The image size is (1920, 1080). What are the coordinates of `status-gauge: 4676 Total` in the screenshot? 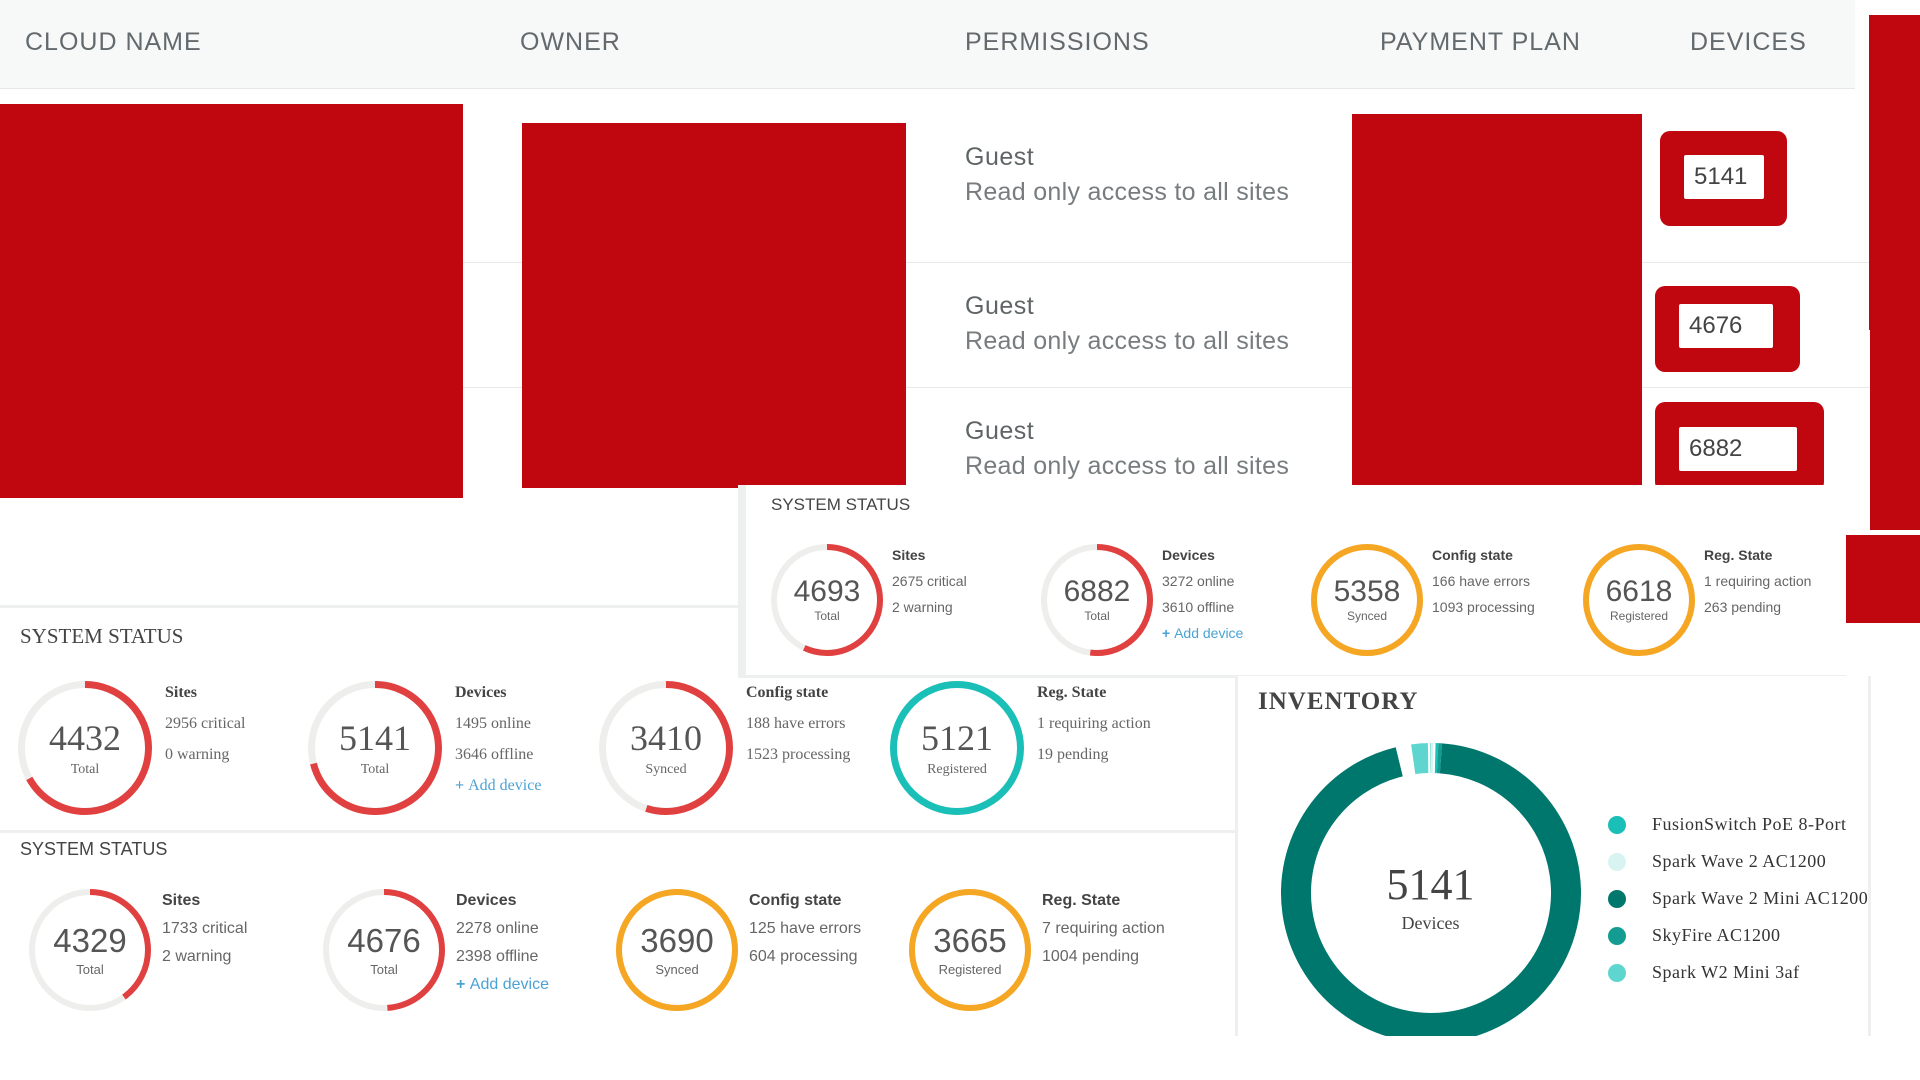 It's located at (384, 950).